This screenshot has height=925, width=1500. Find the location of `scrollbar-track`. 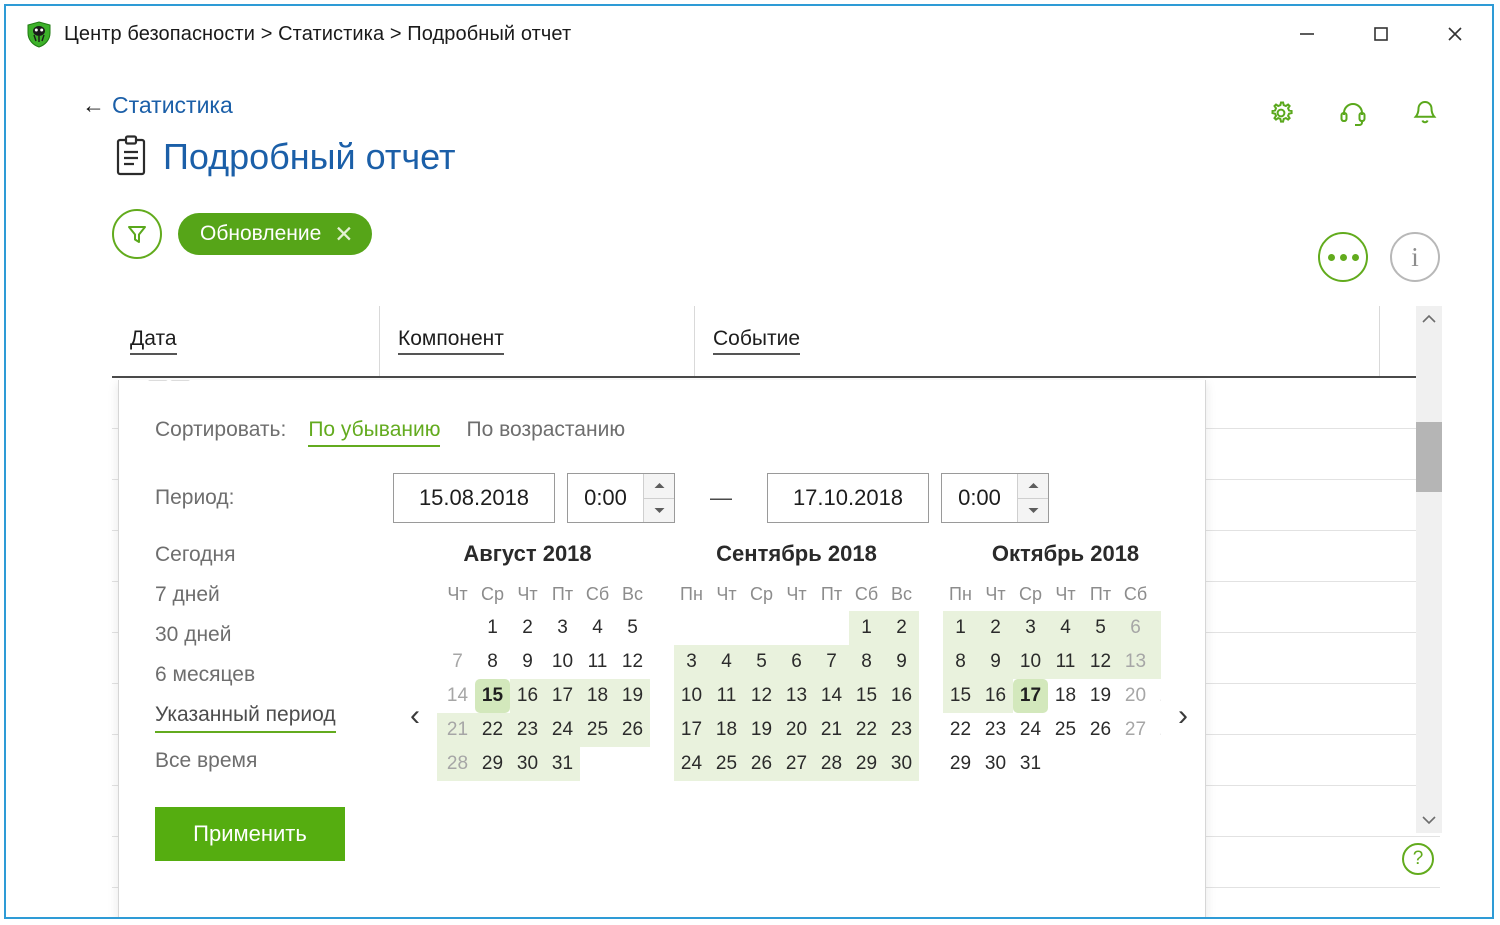

scrollbar-track is located at coordinates (1429, 569).